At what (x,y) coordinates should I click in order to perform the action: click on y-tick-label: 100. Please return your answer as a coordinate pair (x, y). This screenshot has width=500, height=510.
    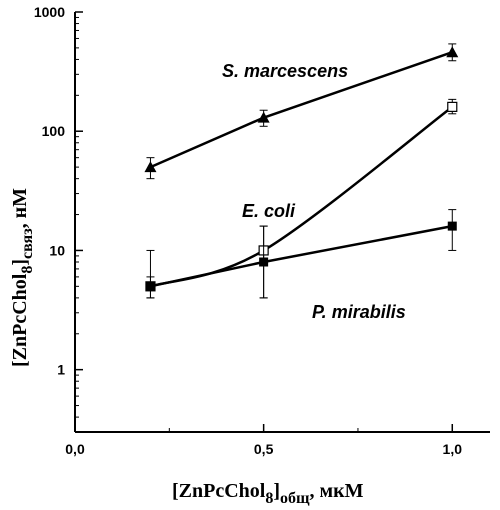
    Looking at the image, I should click on (54, 131).